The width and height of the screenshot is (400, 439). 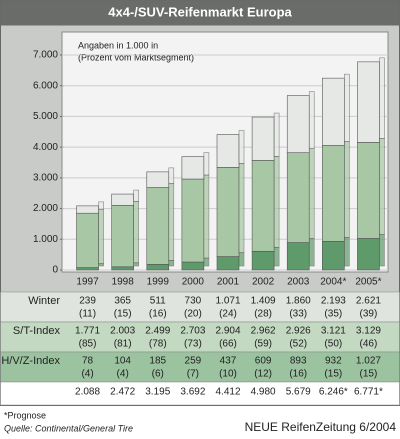 What do you see at coordinates (193, 361) in the screenshot?
I see `table-value: 259` at bounding box center [193, 361].